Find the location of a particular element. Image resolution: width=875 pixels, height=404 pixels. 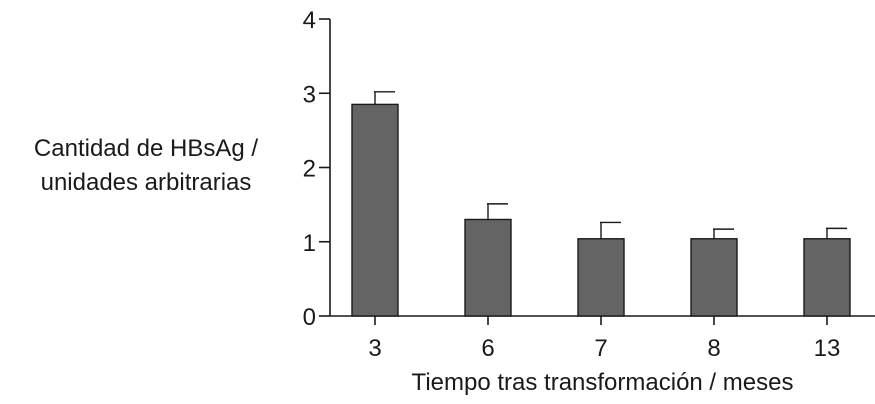

y-tick-label: 3 is located at coordinates (309, 94).